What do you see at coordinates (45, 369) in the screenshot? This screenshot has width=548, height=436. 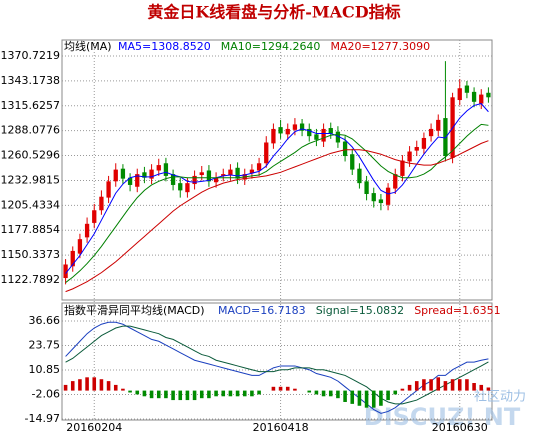 I see `y-tick-label: 10.85` at bounding box center [45, 369].